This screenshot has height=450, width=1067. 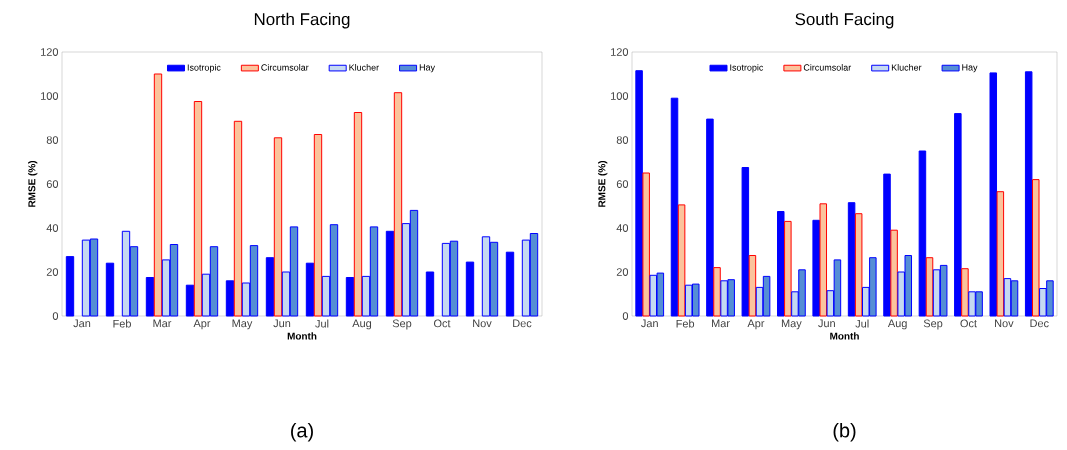 I want to click on chart-title: North Facing, so click(x=302, y=20).